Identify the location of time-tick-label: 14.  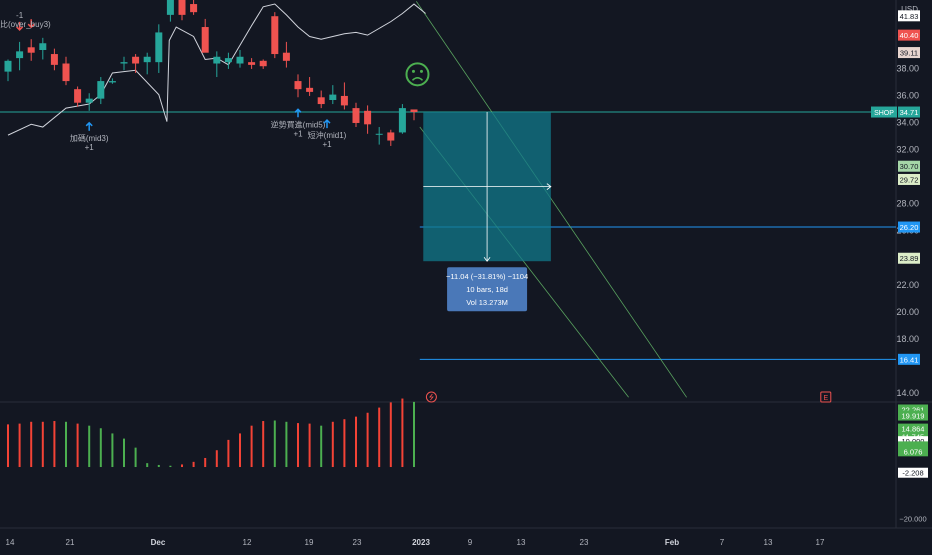
(10, 542).